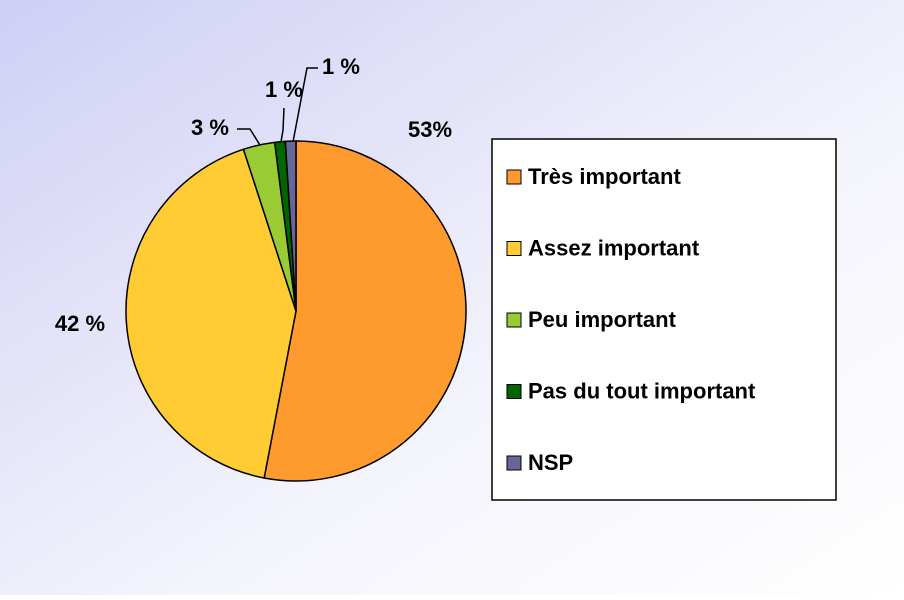 The image size is (904, 600). What do you see at coordinates (210, 127) in the screenshot?
I see `data-label: 3 %` at bounding box center [210, 127].